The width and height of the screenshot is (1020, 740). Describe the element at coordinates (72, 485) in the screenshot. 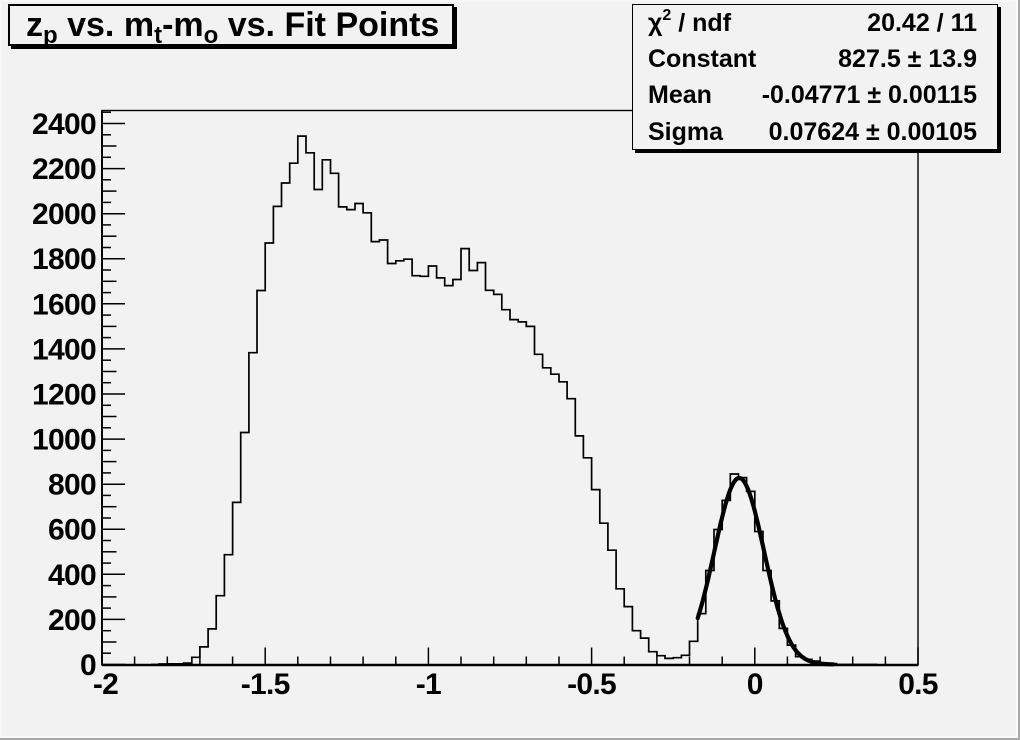

I see `svg-text: 800` at that location.